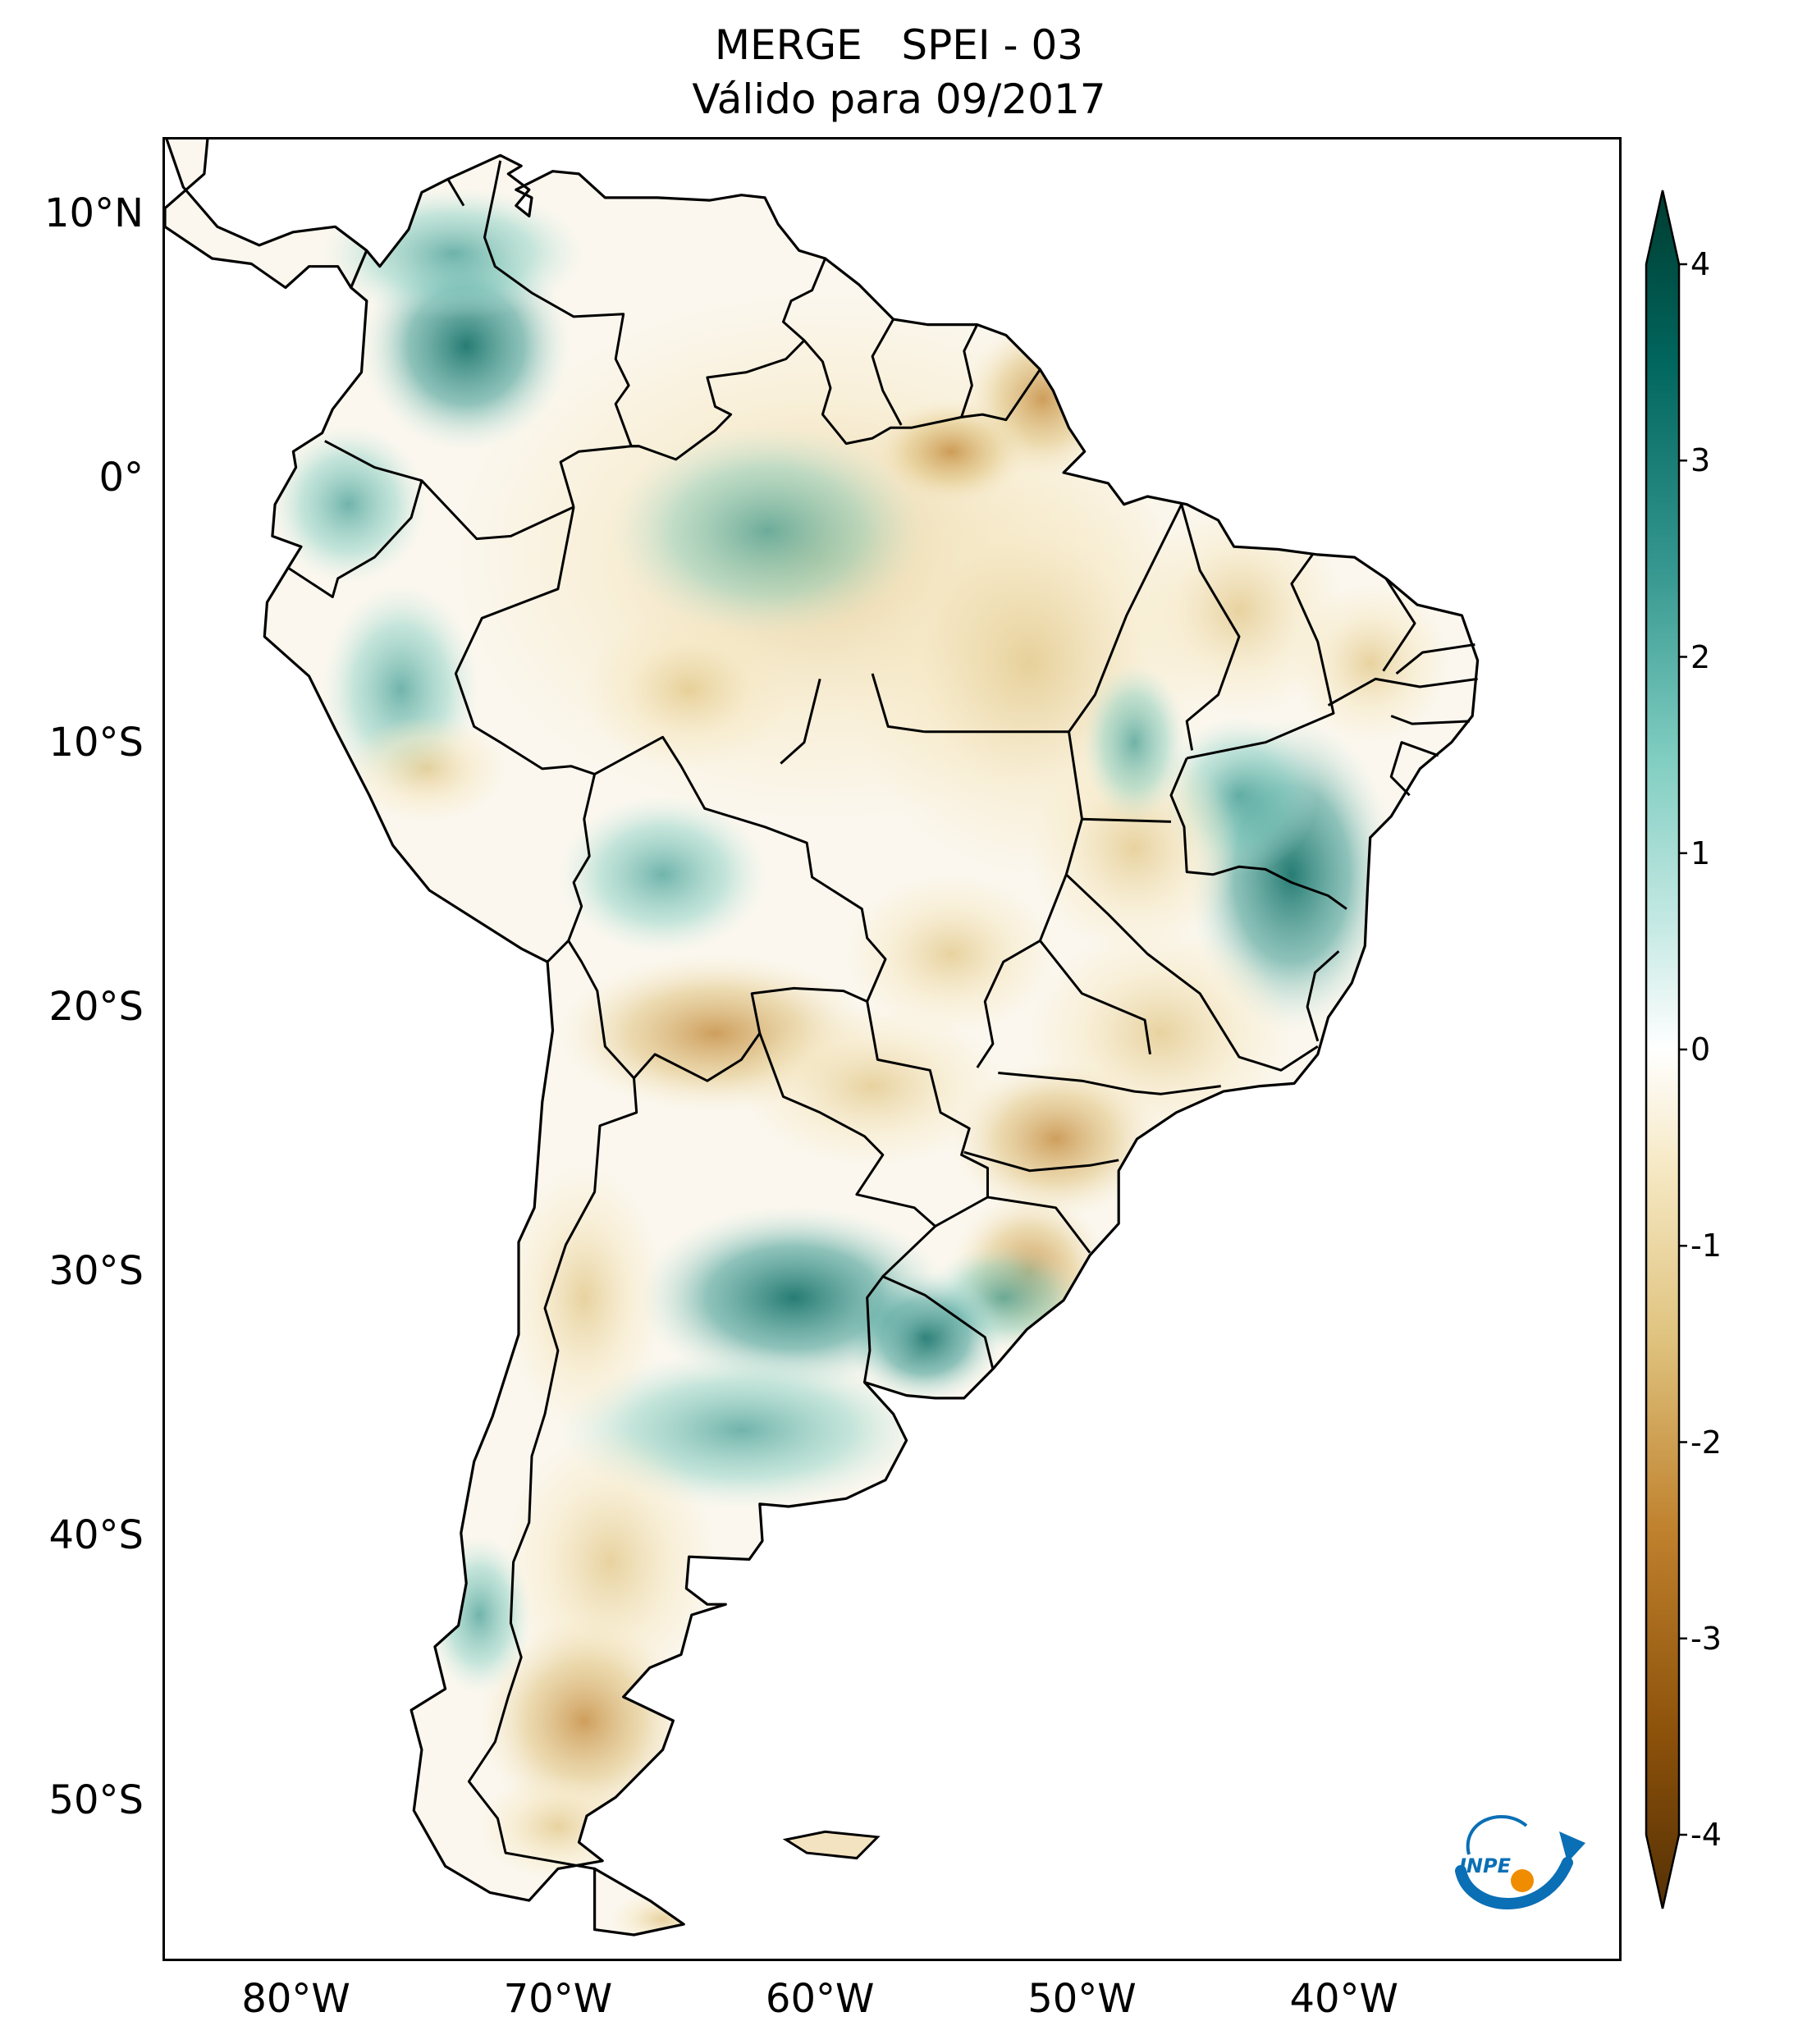  Describe the element at coordinates (1706, 1246) in the screenshot. I see `colorbar-tick-label: -1` at that location.